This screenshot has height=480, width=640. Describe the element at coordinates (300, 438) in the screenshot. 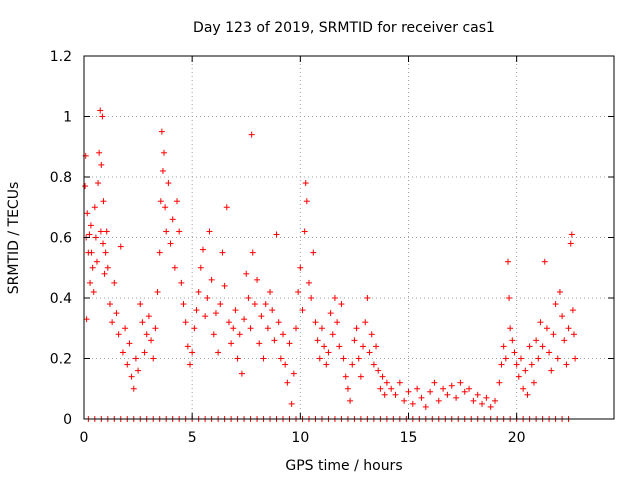

I see `x-tick-label: 10` at that location.